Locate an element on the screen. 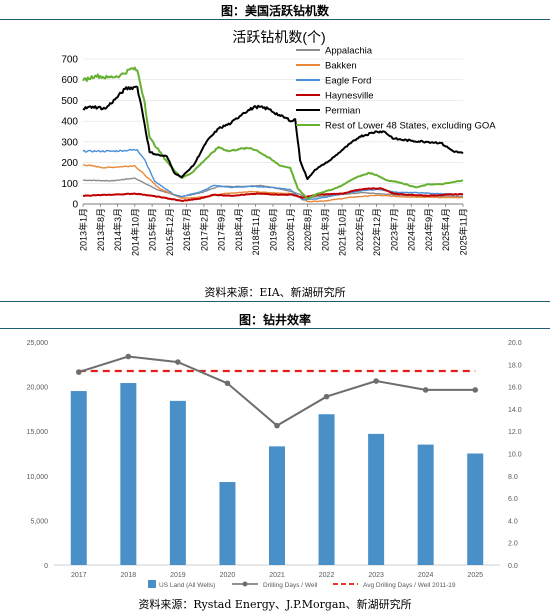 The image size is (550, 612). chart1-legend-label: Appalachia is located at coordinates (349, 51).